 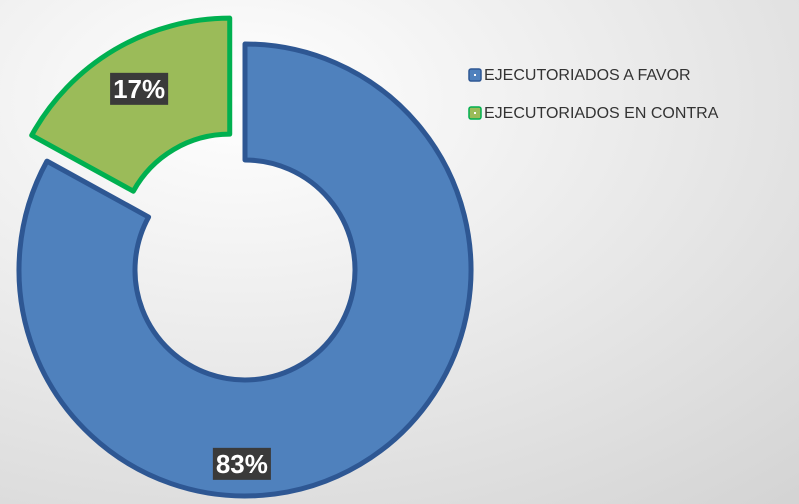 What do you see at coordinates (587, 75) in the screenshot?
I see `legend-label: EJECUTORIADOS A FAVOR` at bounding box center [587, 75].